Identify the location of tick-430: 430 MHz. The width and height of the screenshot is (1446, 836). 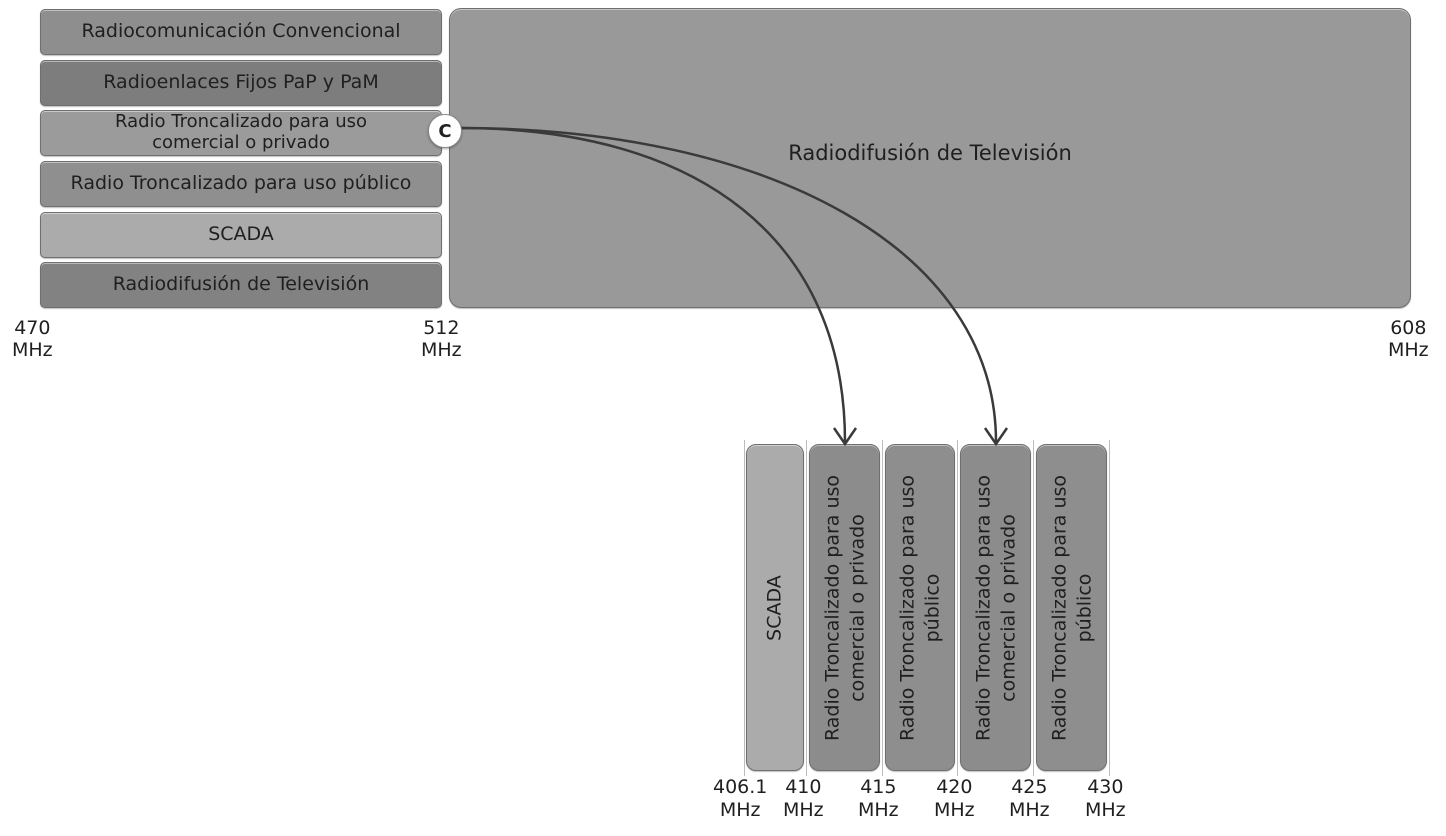
(1105, 799).